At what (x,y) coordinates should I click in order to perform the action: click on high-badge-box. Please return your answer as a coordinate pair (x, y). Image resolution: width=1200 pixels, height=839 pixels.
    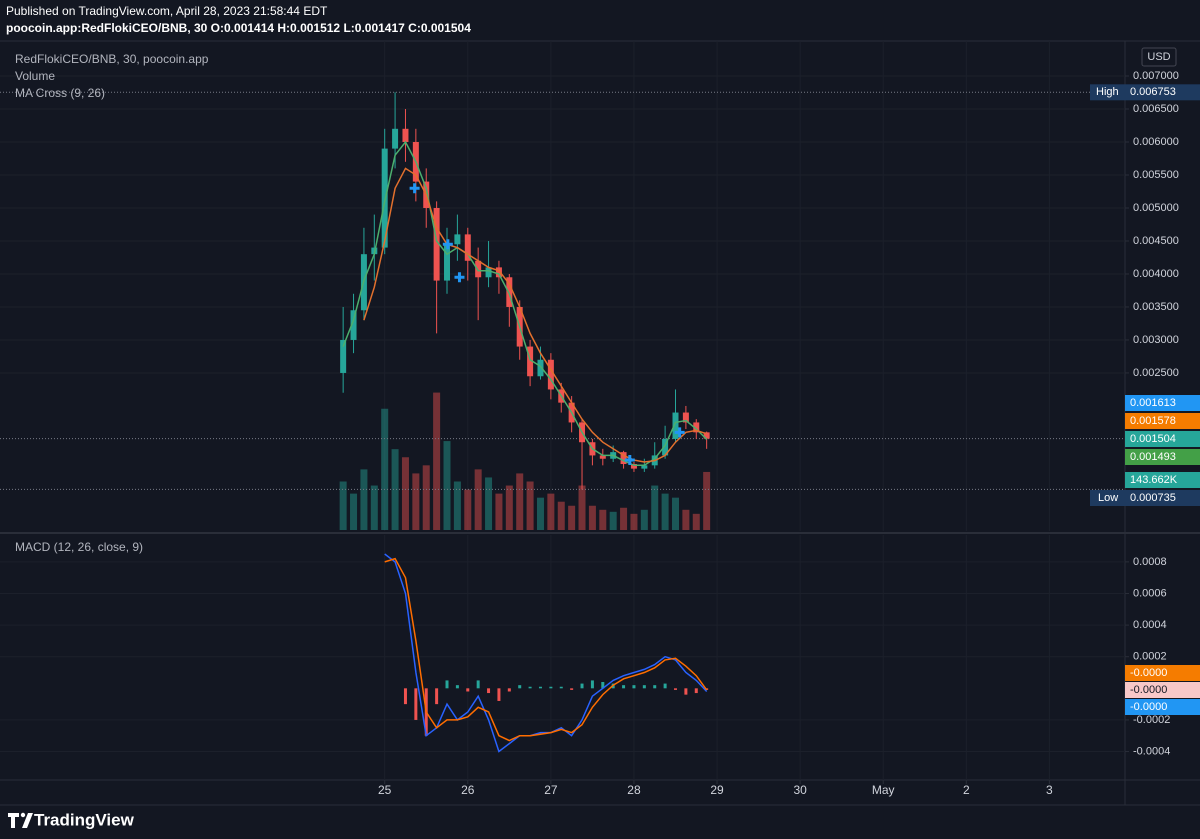
    Looking at the image, I should click on (1162, 92).